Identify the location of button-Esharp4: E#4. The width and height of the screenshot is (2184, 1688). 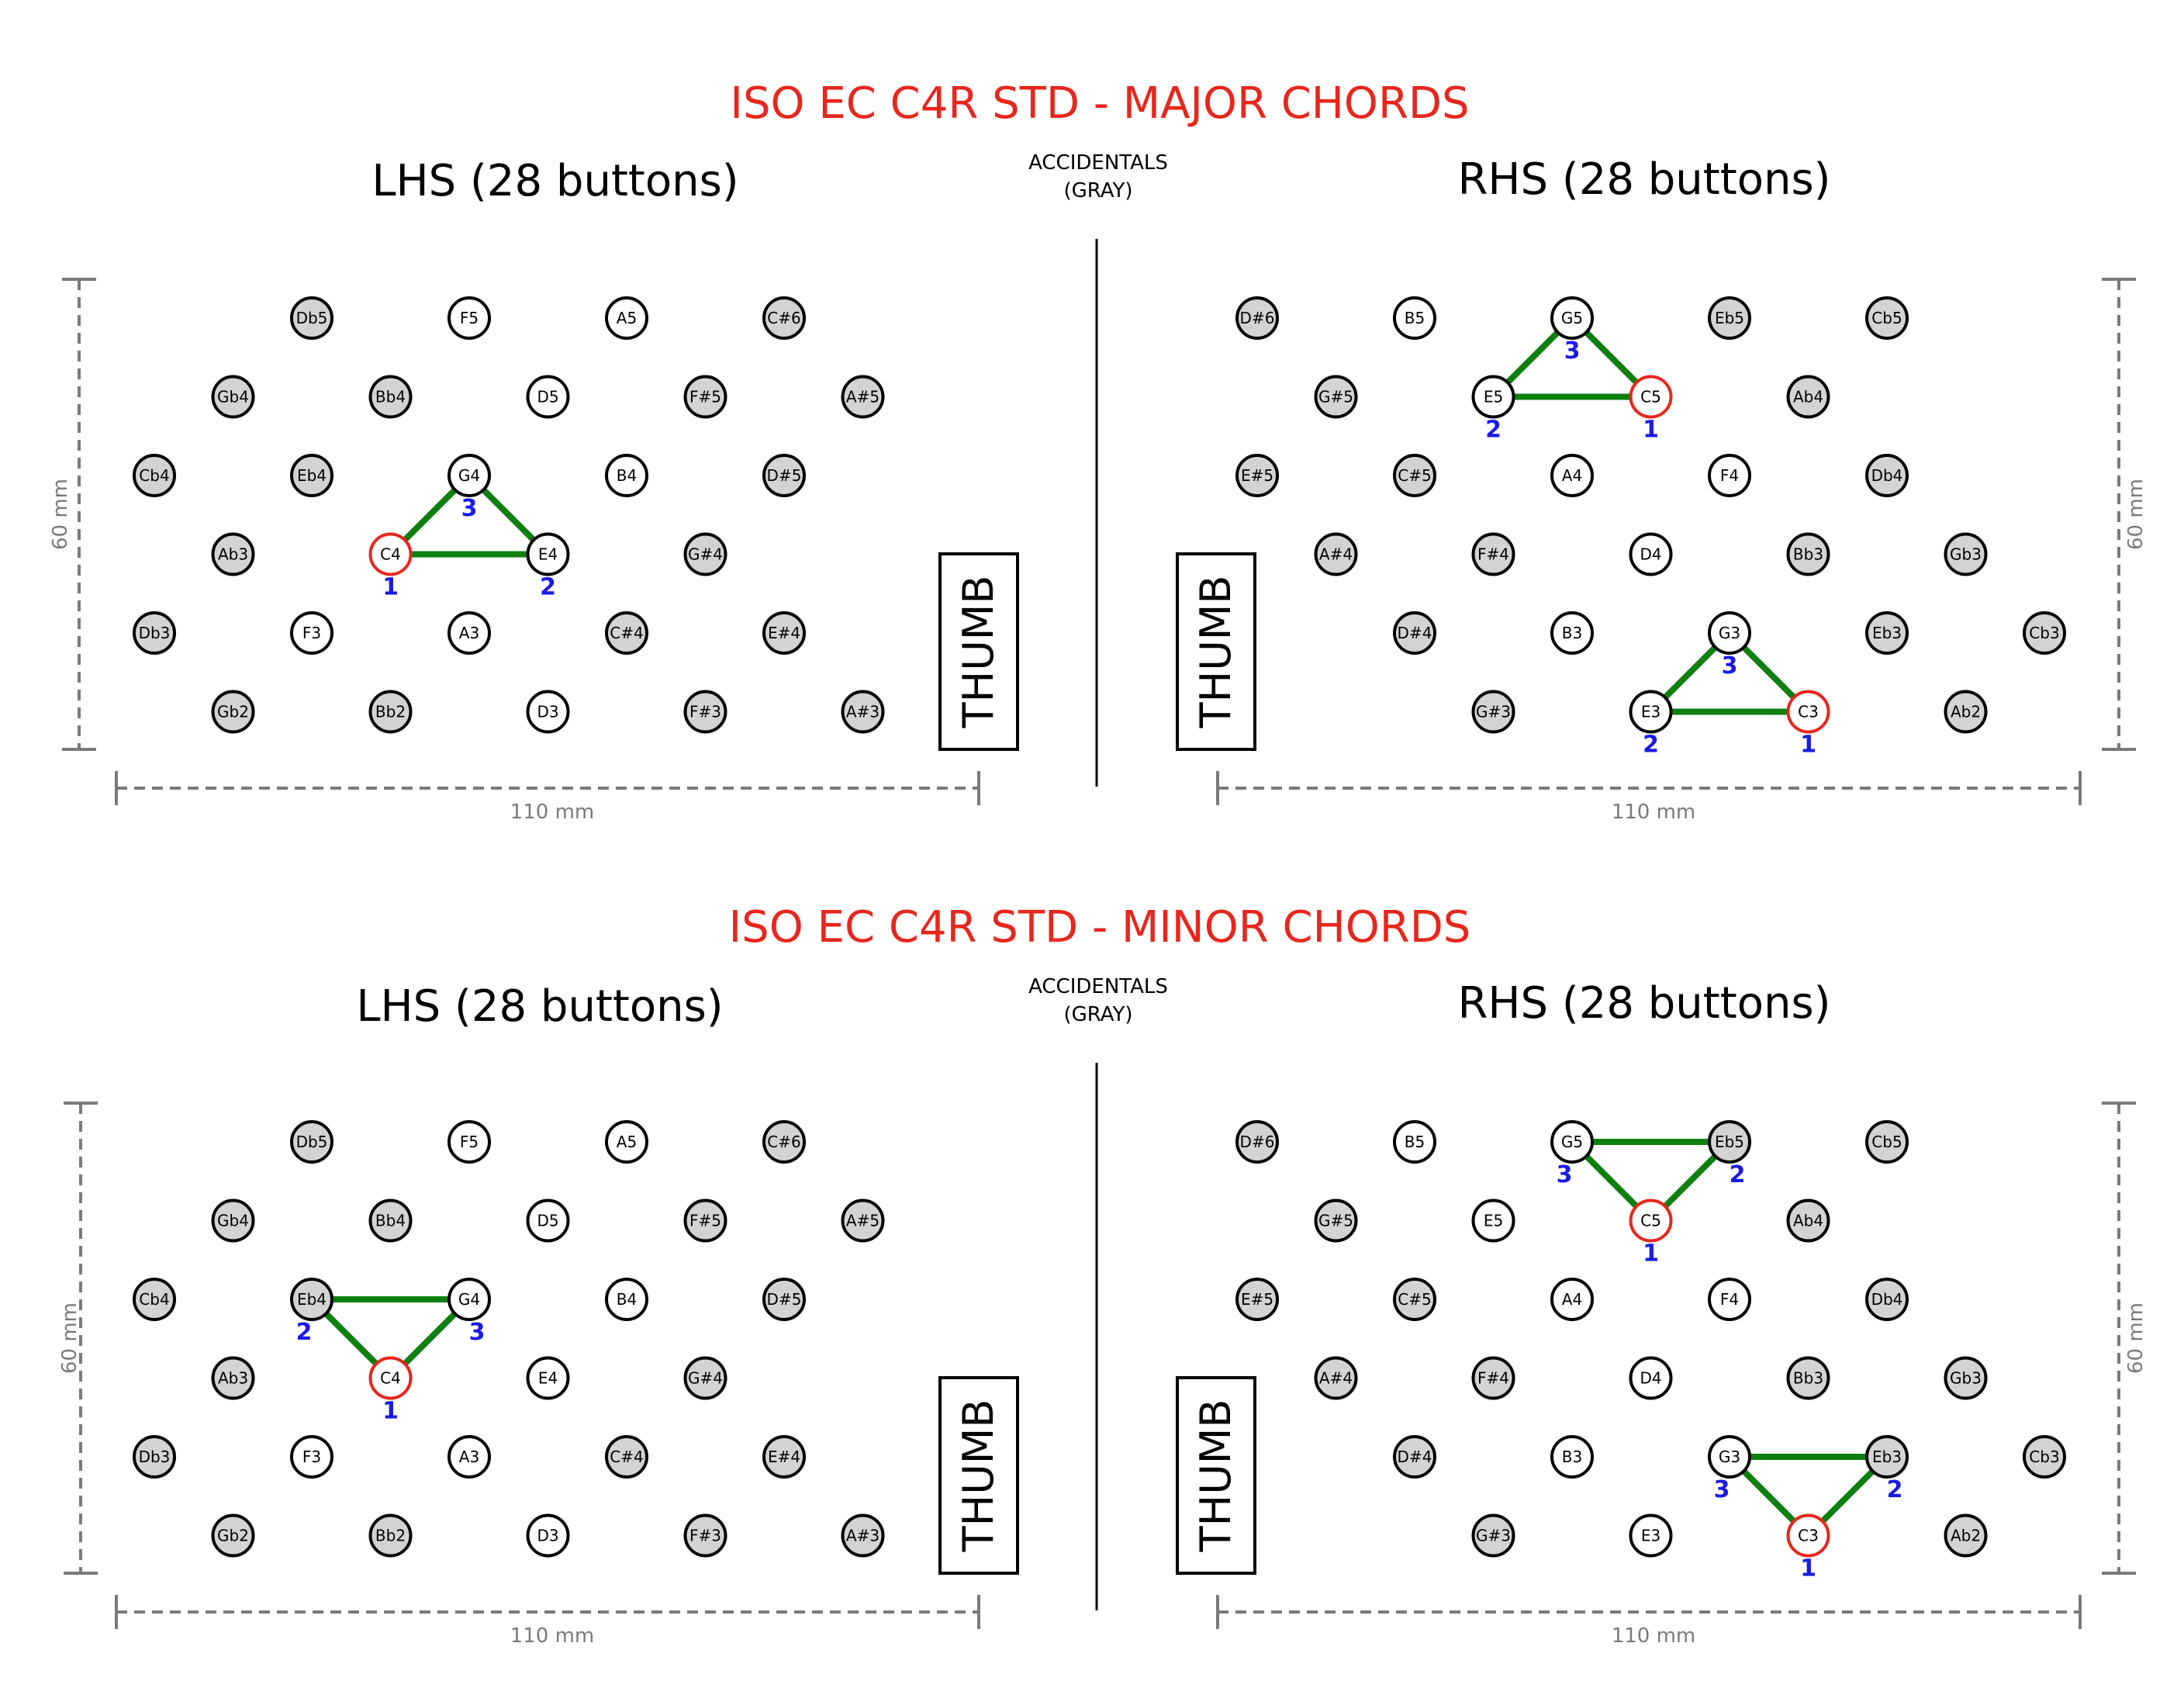
(784, 633).